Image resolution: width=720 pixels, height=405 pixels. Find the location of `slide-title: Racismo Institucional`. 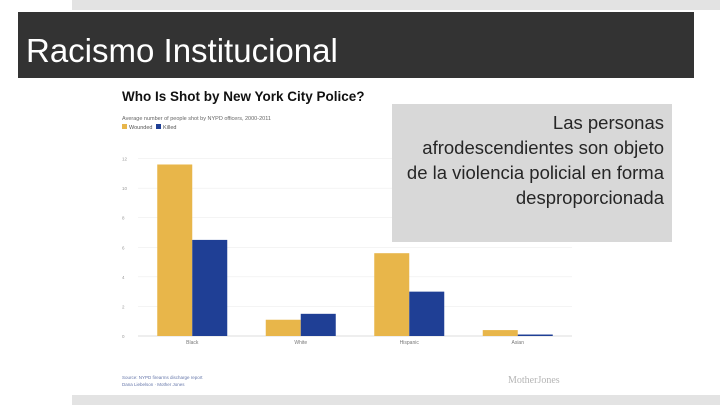

slide-title: Racismo Institucional is located at coordinates (182, 50).